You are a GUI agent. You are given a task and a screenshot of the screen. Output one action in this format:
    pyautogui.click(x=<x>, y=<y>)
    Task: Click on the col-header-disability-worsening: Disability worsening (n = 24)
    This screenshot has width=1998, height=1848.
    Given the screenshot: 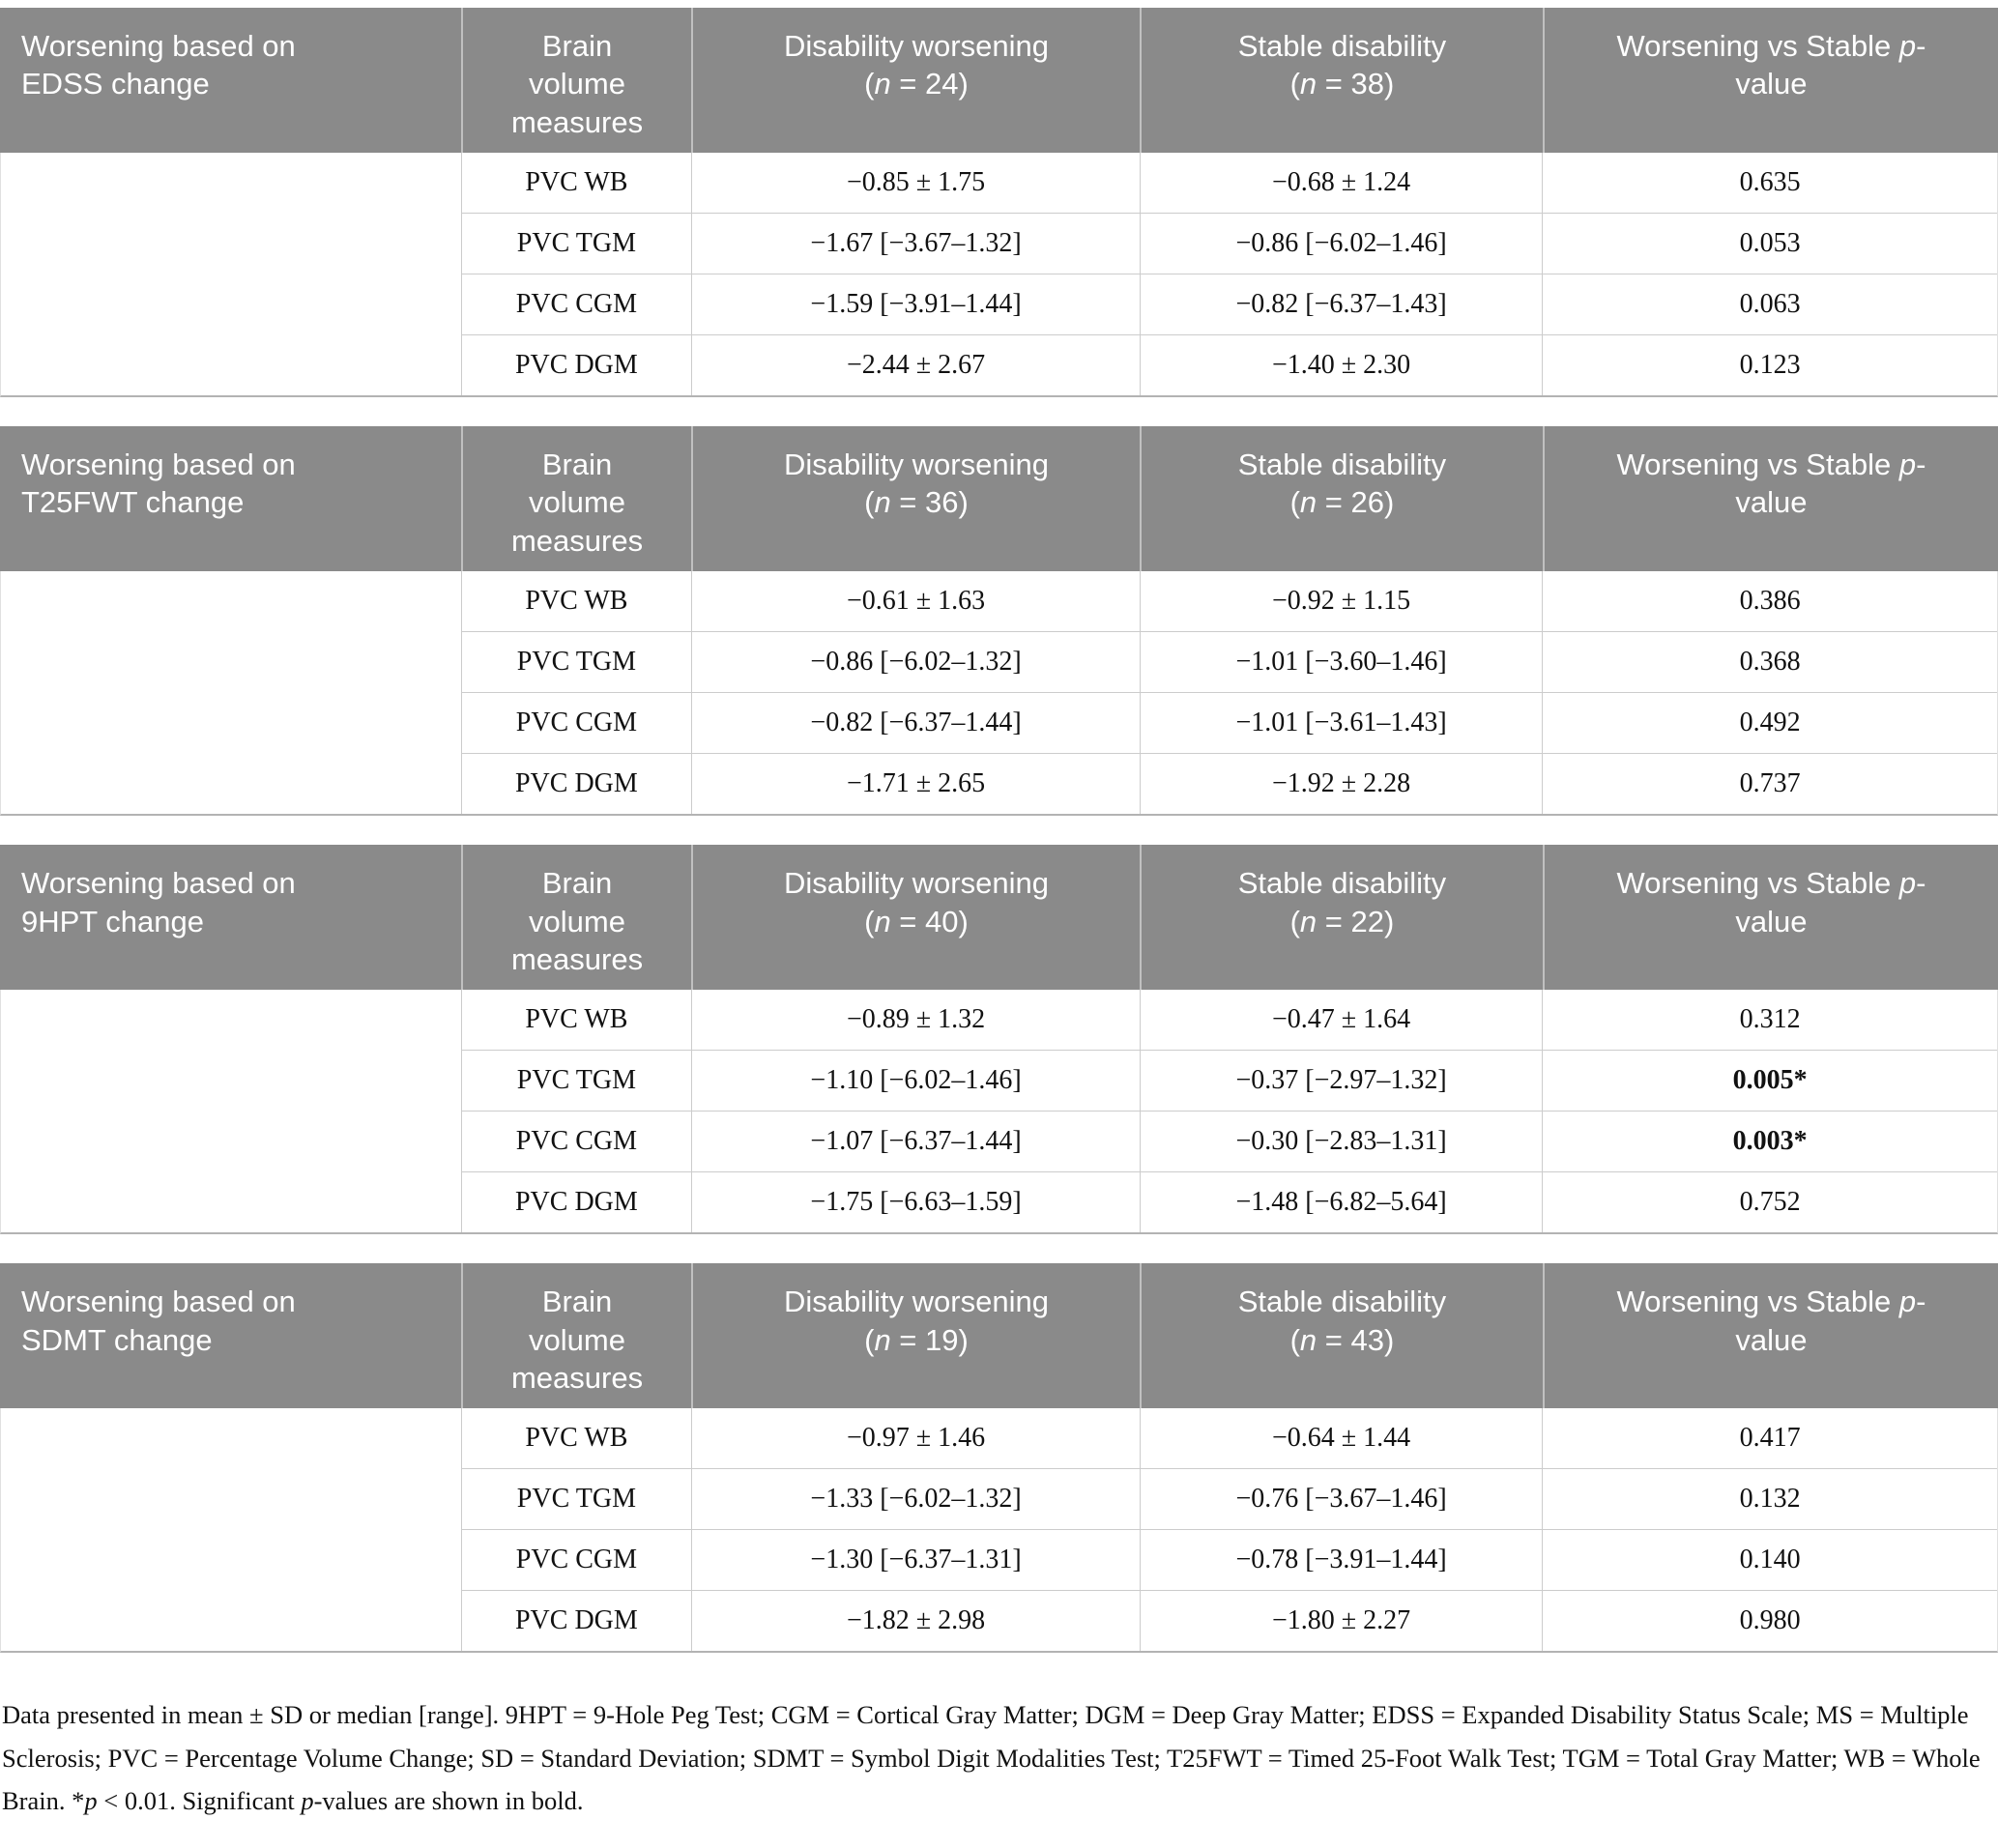 What is the action you would take?
    pyautogui.click(x=915, y=81)
    